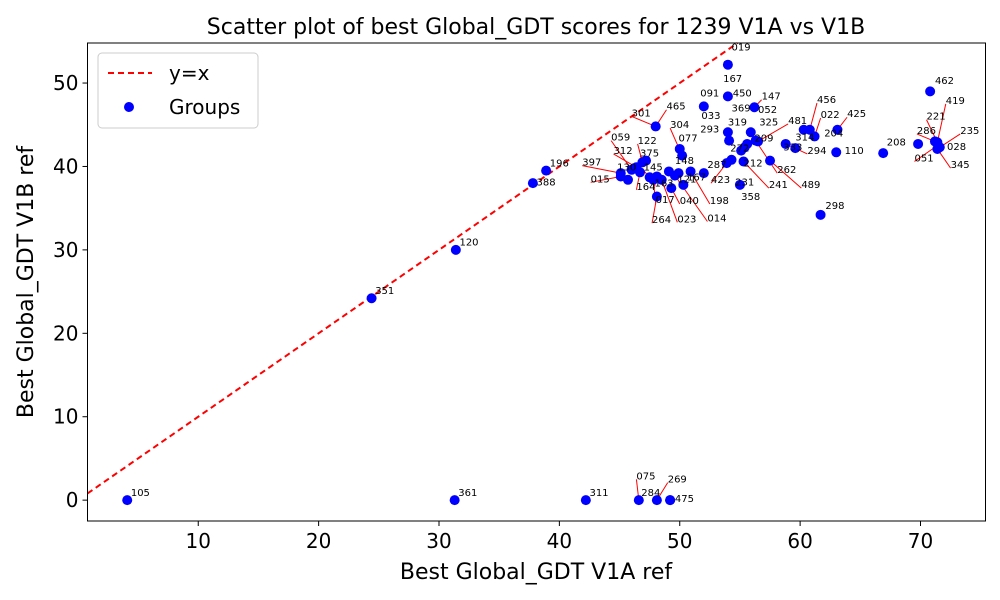  I want to click on x-tick-label: 60, so click(799, 541).